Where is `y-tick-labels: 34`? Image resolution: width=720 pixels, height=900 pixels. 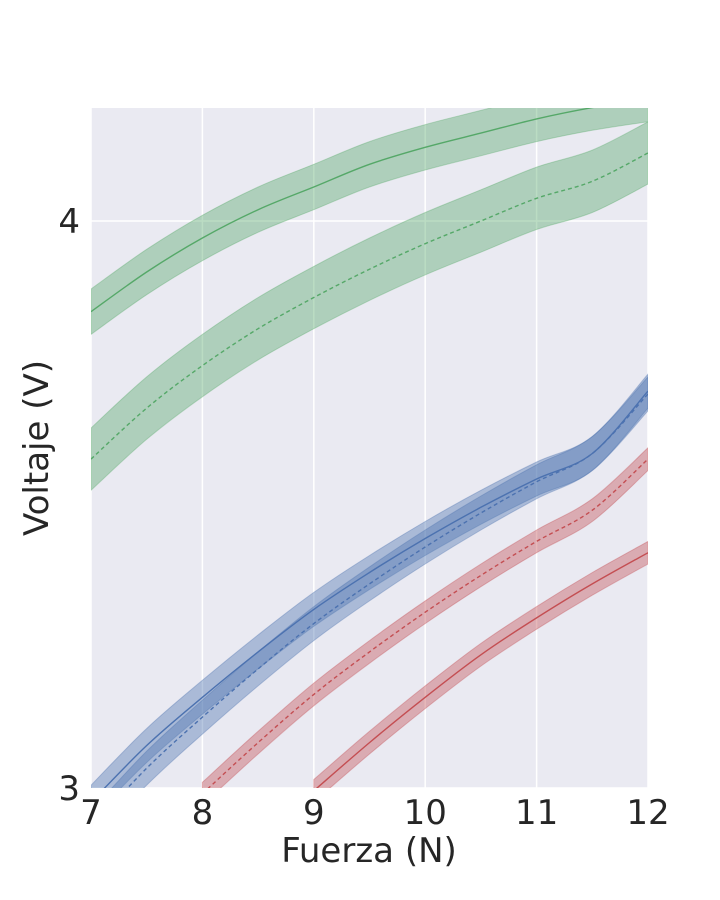 y-tick-labels: 34 is located at coordinates (69, 505).